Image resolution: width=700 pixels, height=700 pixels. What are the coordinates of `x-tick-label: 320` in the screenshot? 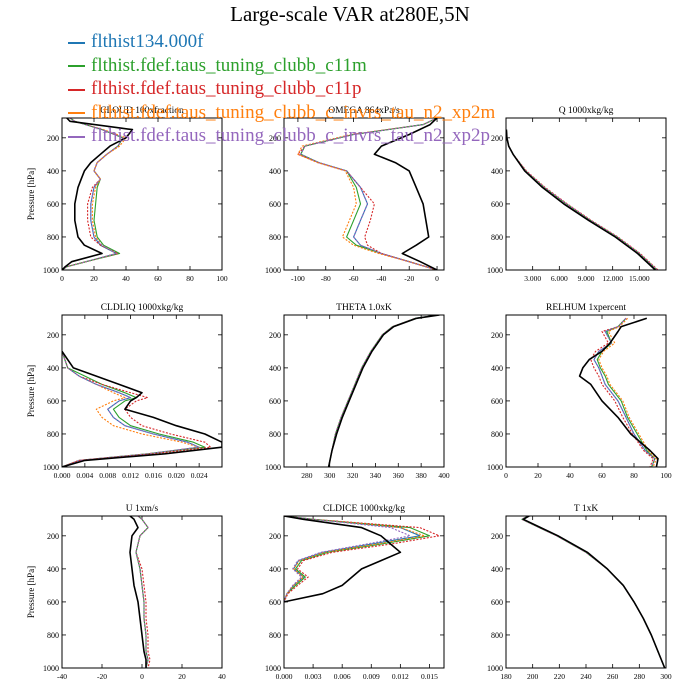 It's located at (353, 475).